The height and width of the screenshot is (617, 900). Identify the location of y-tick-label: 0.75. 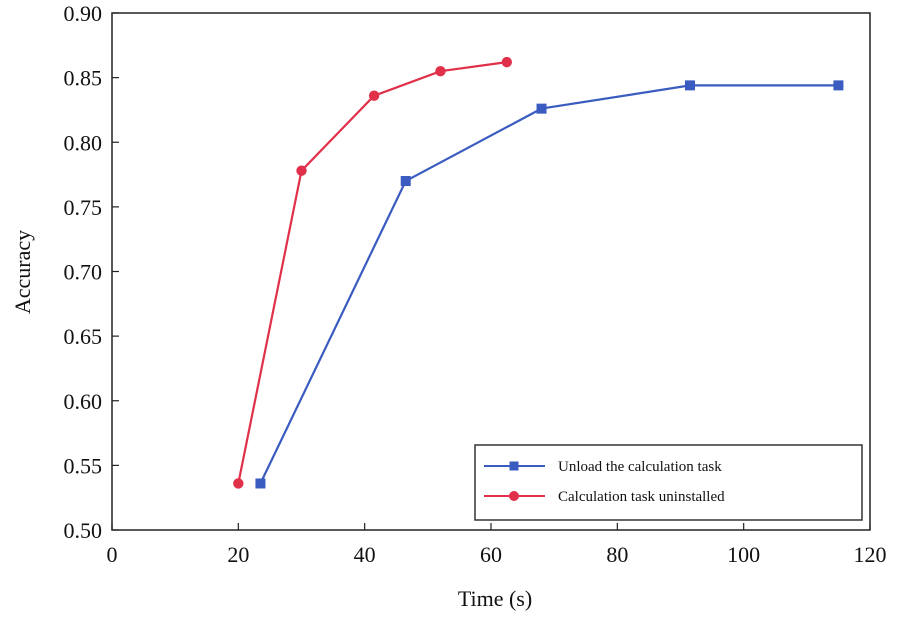
(83, 207).